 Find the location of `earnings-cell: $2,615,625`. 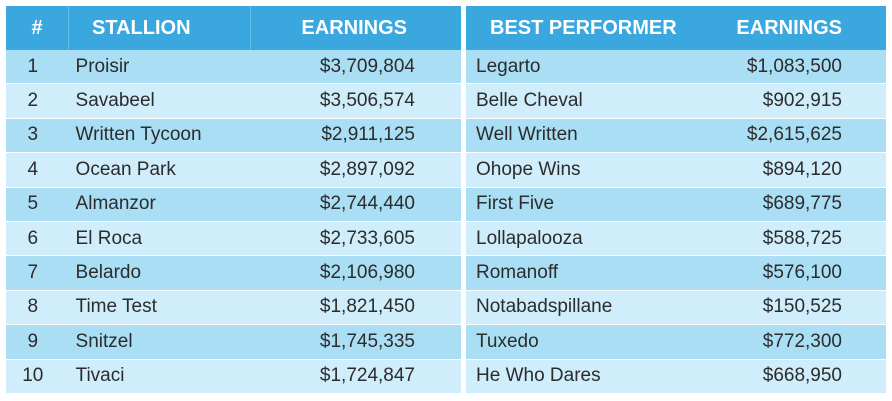

earnings-cell: $2,615,625 is located at coordinates (794, 135).